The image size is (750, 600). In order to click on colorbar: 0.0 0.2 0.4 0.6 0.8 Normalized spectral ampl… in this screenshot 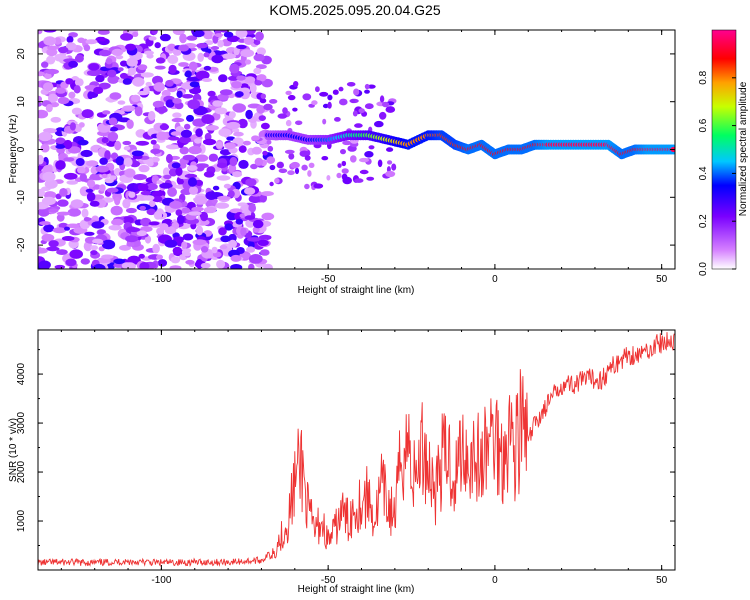, I will do `click(723, 152)`.